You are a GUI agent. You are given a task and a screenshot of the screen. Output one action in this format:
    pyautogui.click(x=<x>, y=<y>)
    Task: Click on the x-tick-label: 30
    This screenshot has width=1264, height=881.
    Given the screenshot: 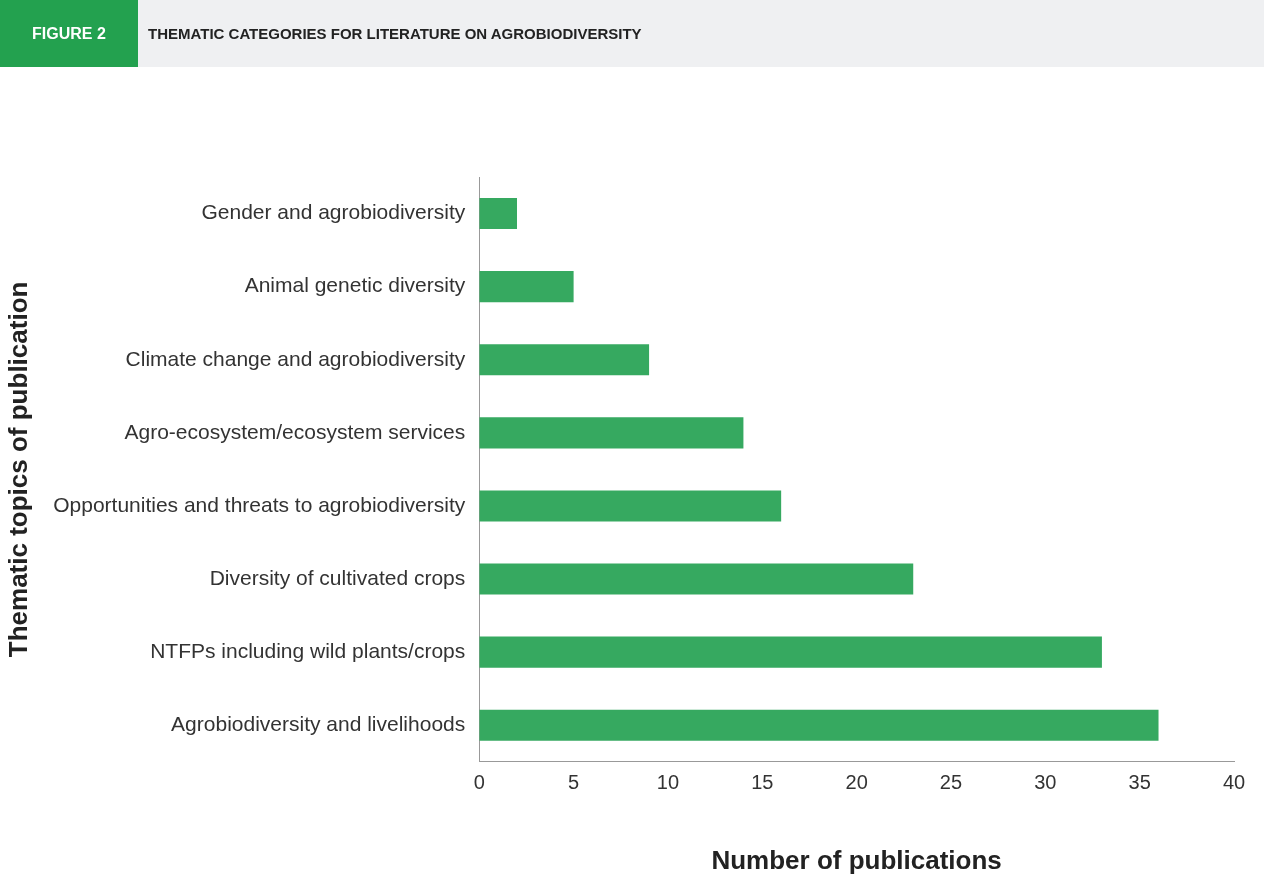 What is the action you would take?
    pyautogui.click(x=1045, y=782)
    